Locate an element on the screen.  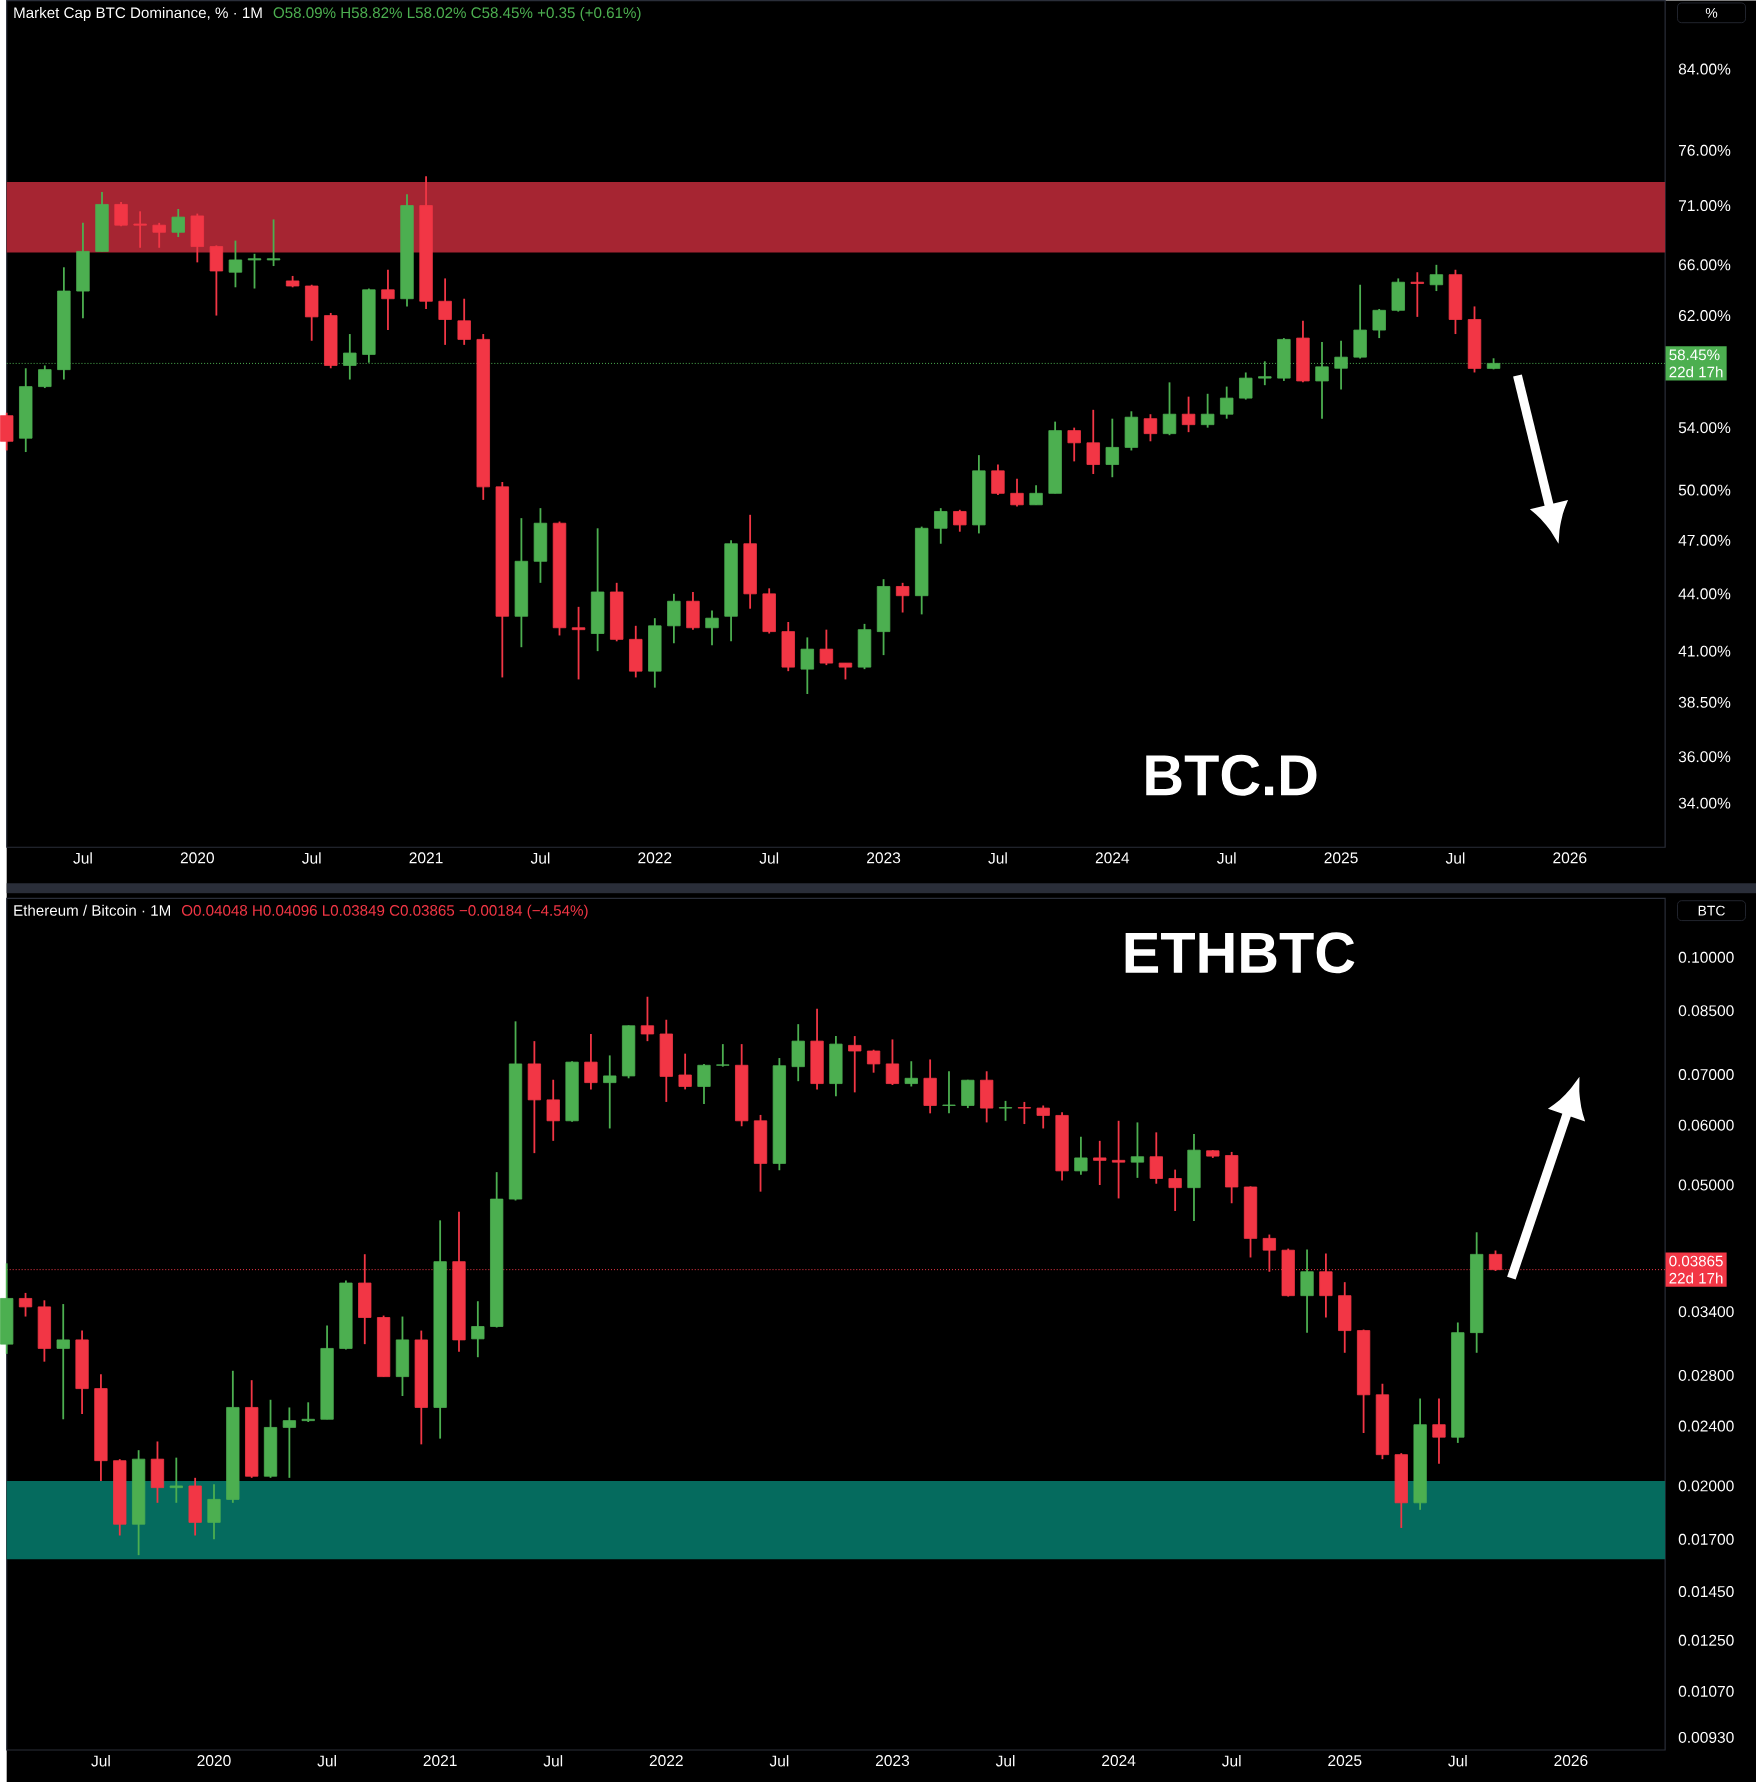
y-axis-title: BTC is located at coordinates (1711, 910).